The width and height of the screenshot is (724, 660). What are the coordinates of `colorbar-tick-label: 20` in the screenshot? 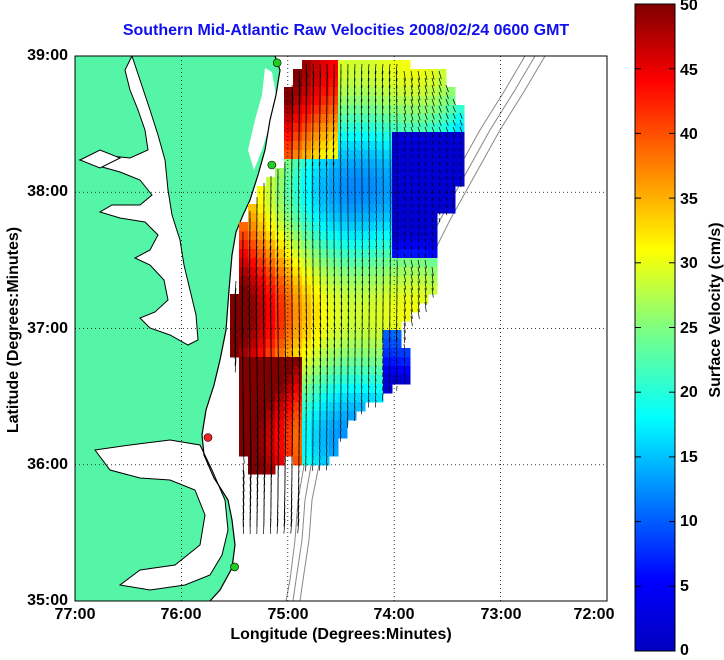 It's located at (689, 393).